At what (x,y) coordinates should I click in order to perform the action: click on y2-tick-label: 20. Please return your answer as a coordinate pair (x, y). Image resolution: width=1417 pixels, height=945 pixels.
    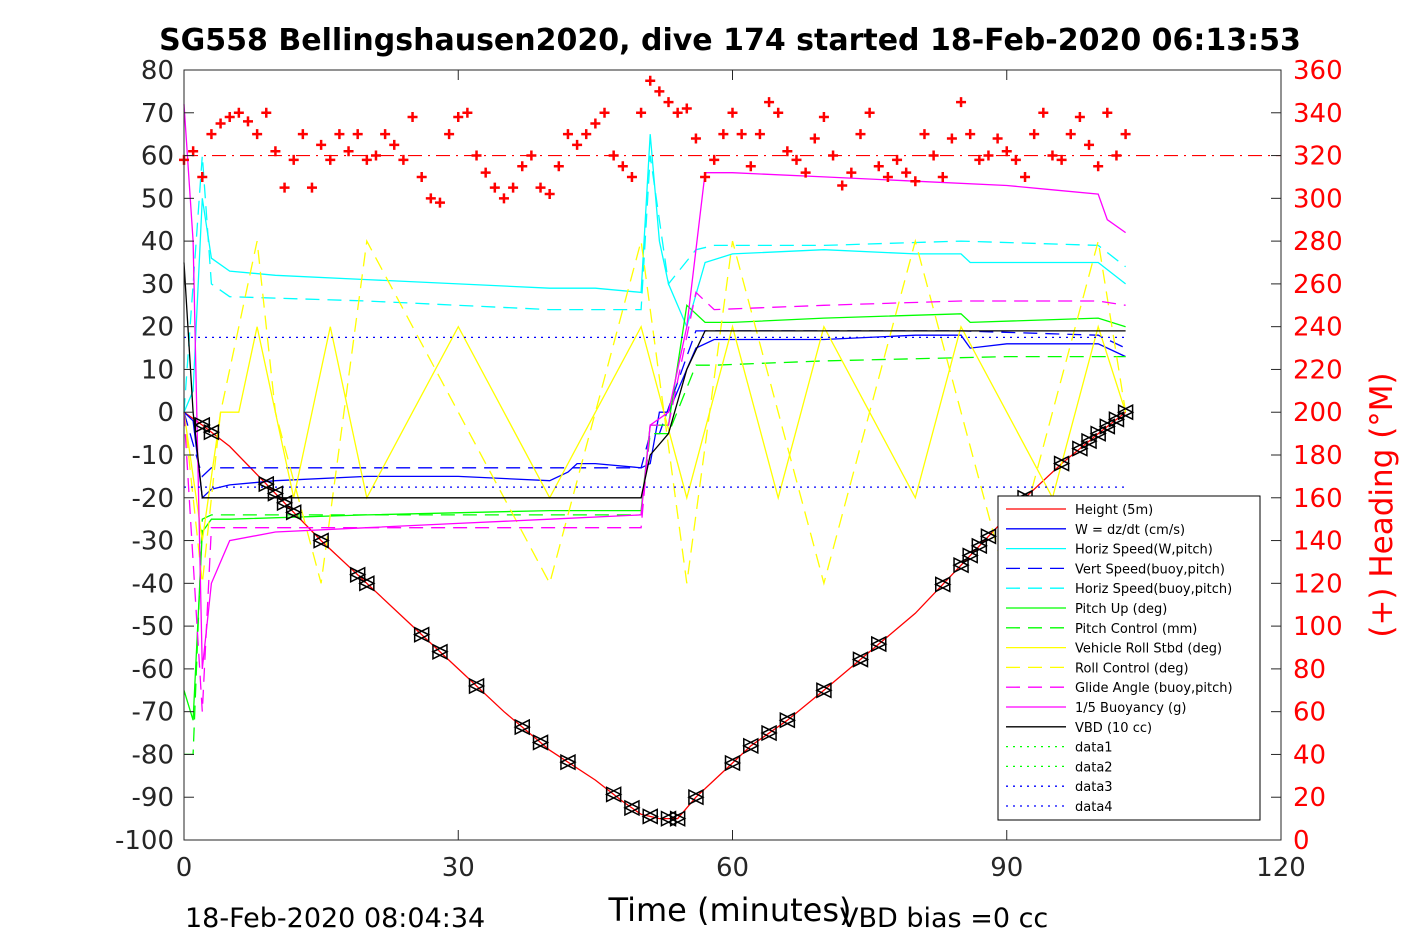
    Looking at the image, I should click on (1309, 798).